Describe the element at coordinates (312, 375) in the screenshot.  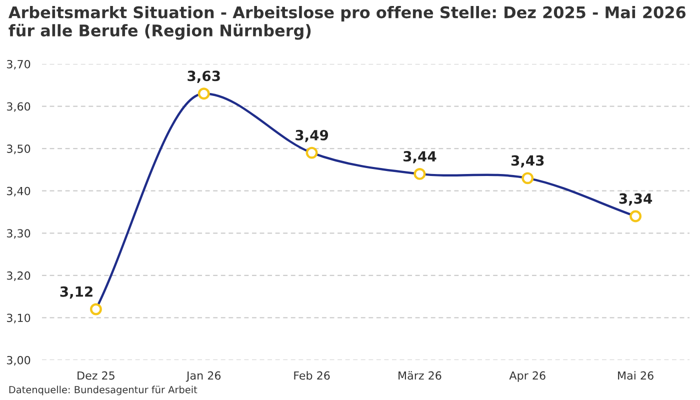
I see `x-tick-label: Feb 26` at that location.